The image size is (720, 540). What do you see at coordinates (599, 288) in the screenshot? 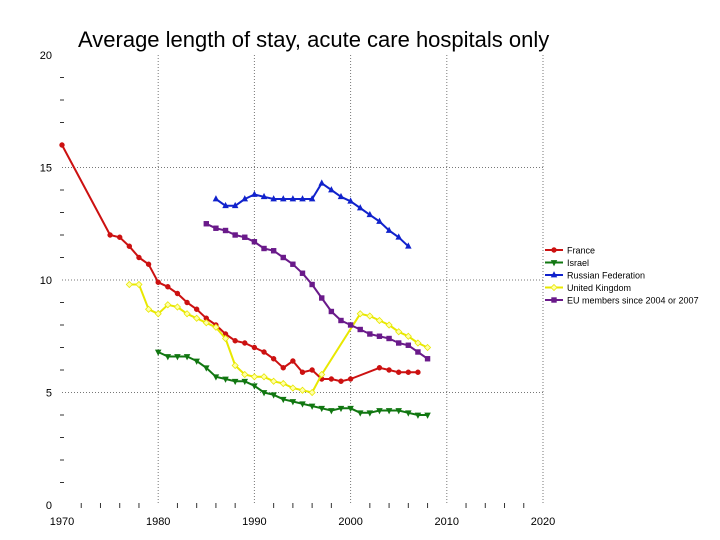
I see `legend-label: United Kingdom` at bounding box center [599, 288].